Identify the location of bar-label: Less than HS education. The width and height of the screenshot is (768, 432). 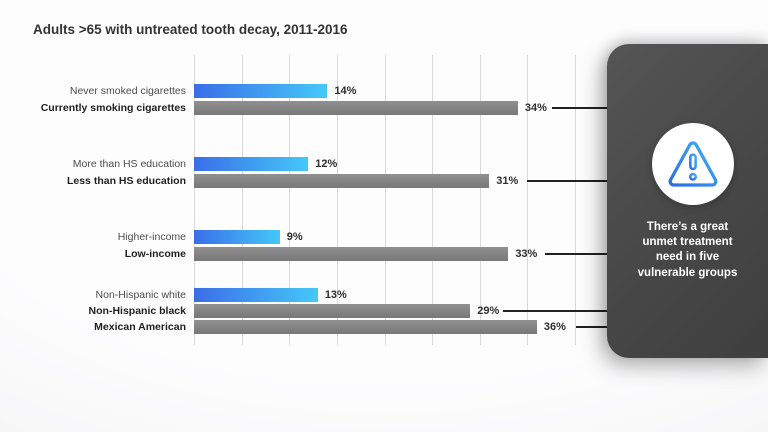
(126, 181).